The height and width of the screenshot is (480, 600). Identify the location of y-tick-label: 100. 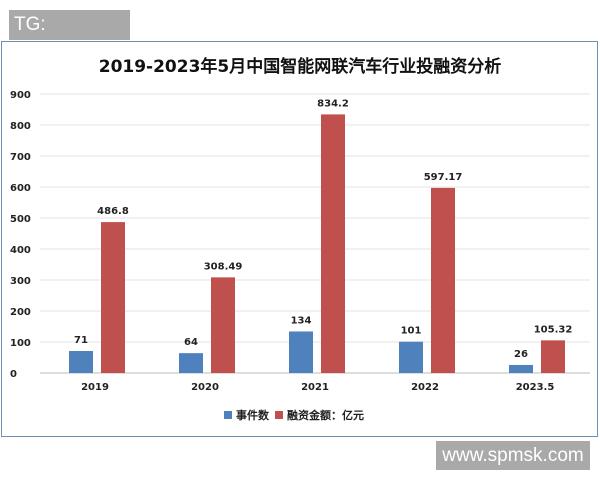
(20, 343).